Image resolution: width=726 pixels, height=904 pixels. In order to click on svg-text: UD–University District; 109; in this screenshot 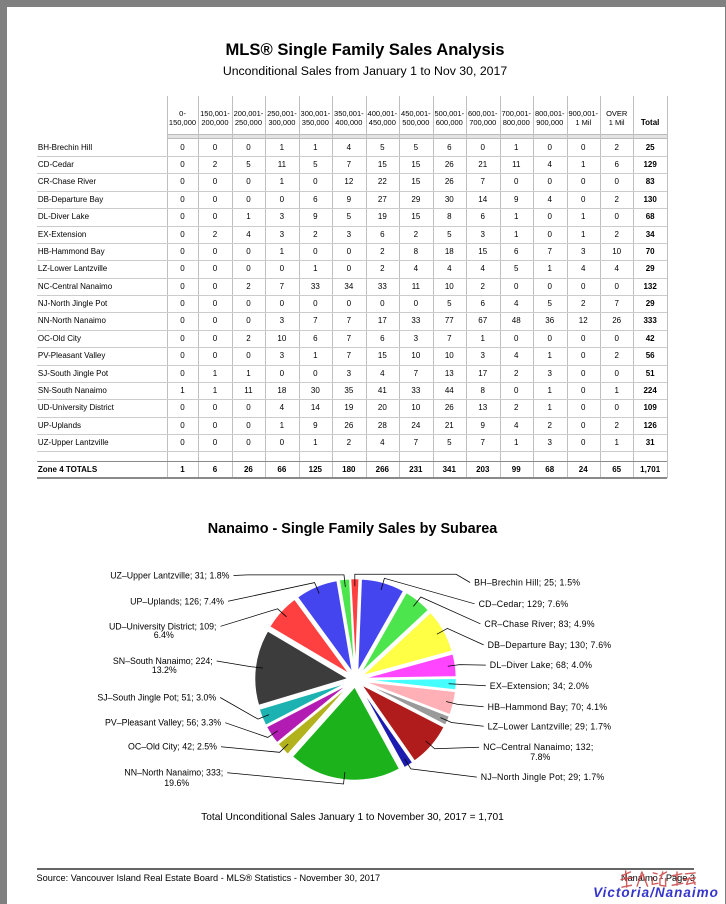, I will do `click(163, 626)`.